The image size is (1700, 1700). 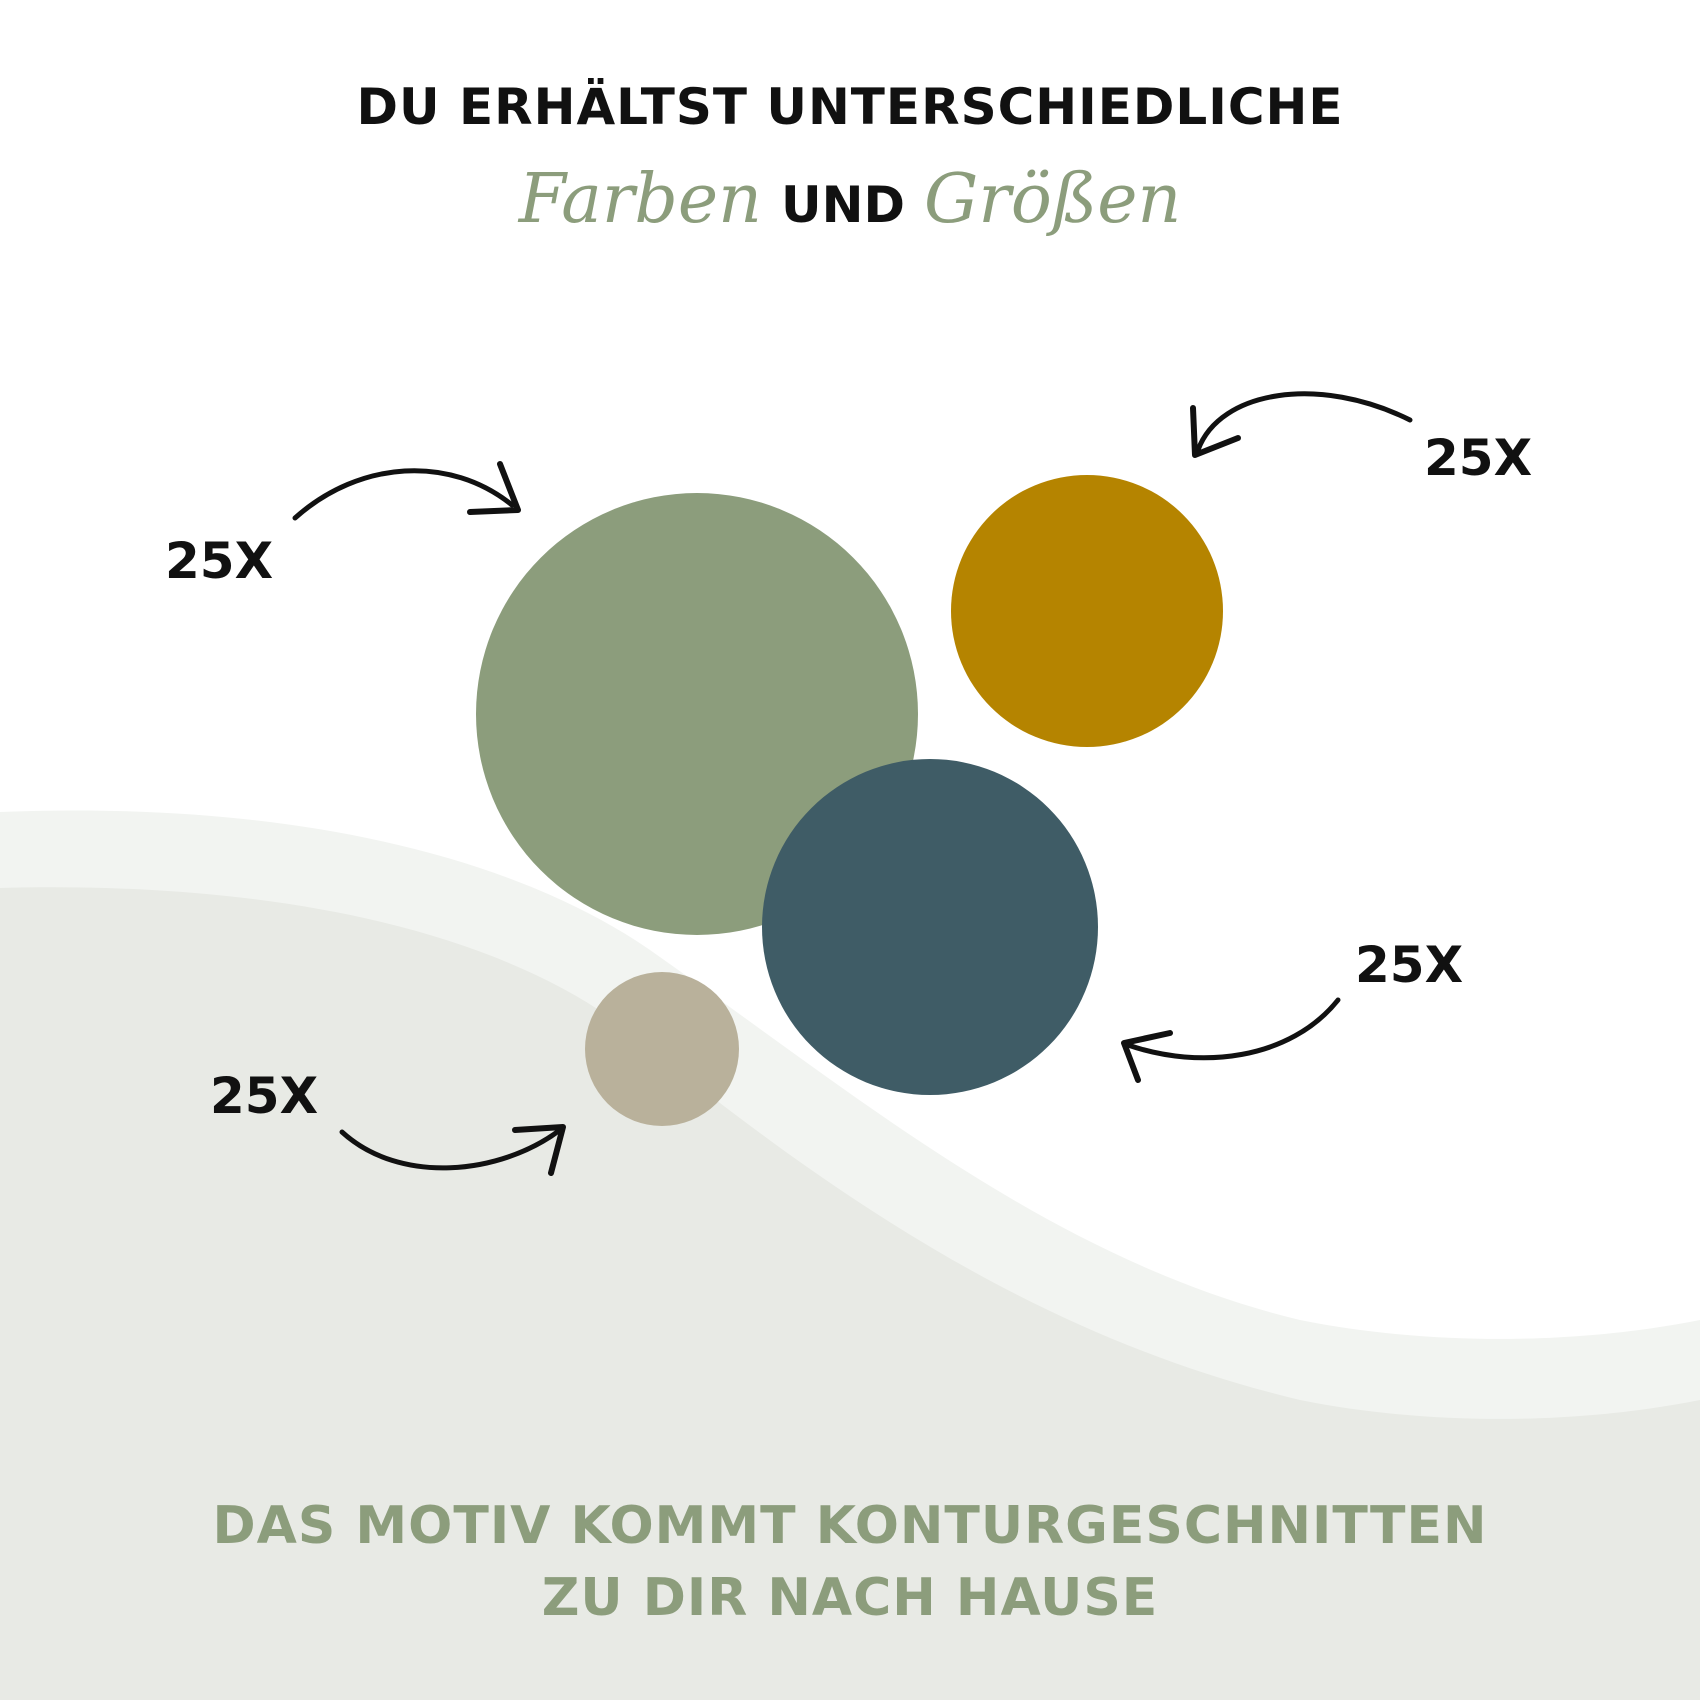 I want to click on heading-line2: Farben UND Größen, so click(x=849, y=199).